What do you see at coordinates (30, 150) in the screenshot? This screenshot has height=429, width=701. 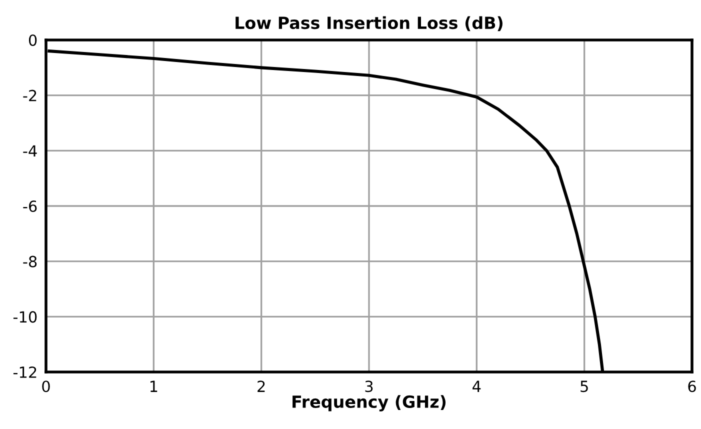 I see `y-tick-label: -4` at bounding box center [30, 150].